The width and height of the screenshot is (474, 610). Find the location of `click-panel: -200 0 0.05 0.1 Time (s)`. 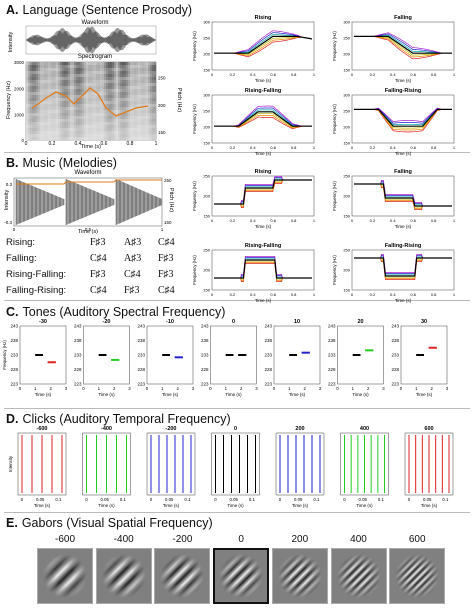

click-panel: -200 0 0.05 0.1 Time (s) is located at coordinates (171, 467).